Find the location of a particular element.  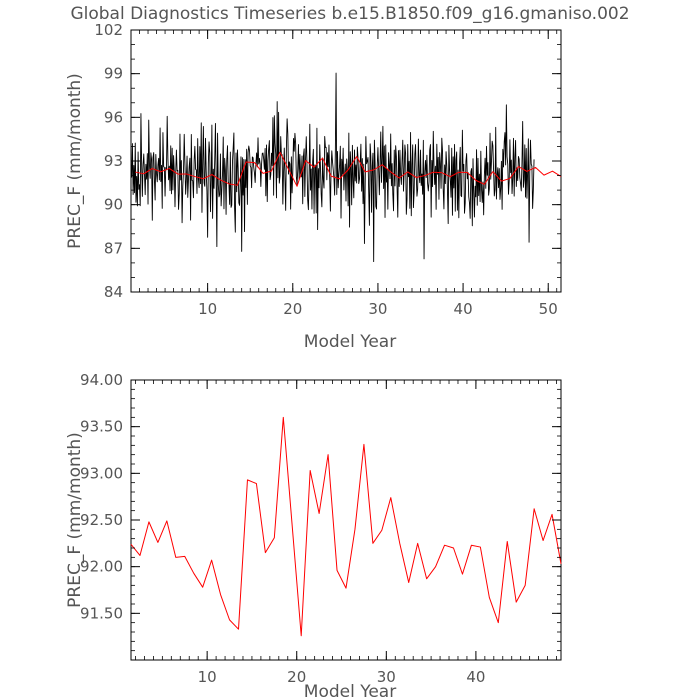

y-tick-label: 87 is located at coordinates (113, 248).